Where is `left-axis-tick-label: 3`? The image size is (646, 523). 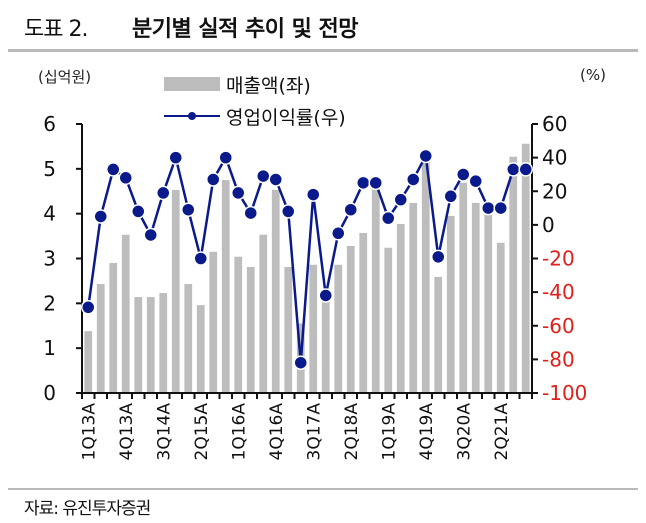 left-axis-tick-label: 3 is located at coordinates (49, 259).